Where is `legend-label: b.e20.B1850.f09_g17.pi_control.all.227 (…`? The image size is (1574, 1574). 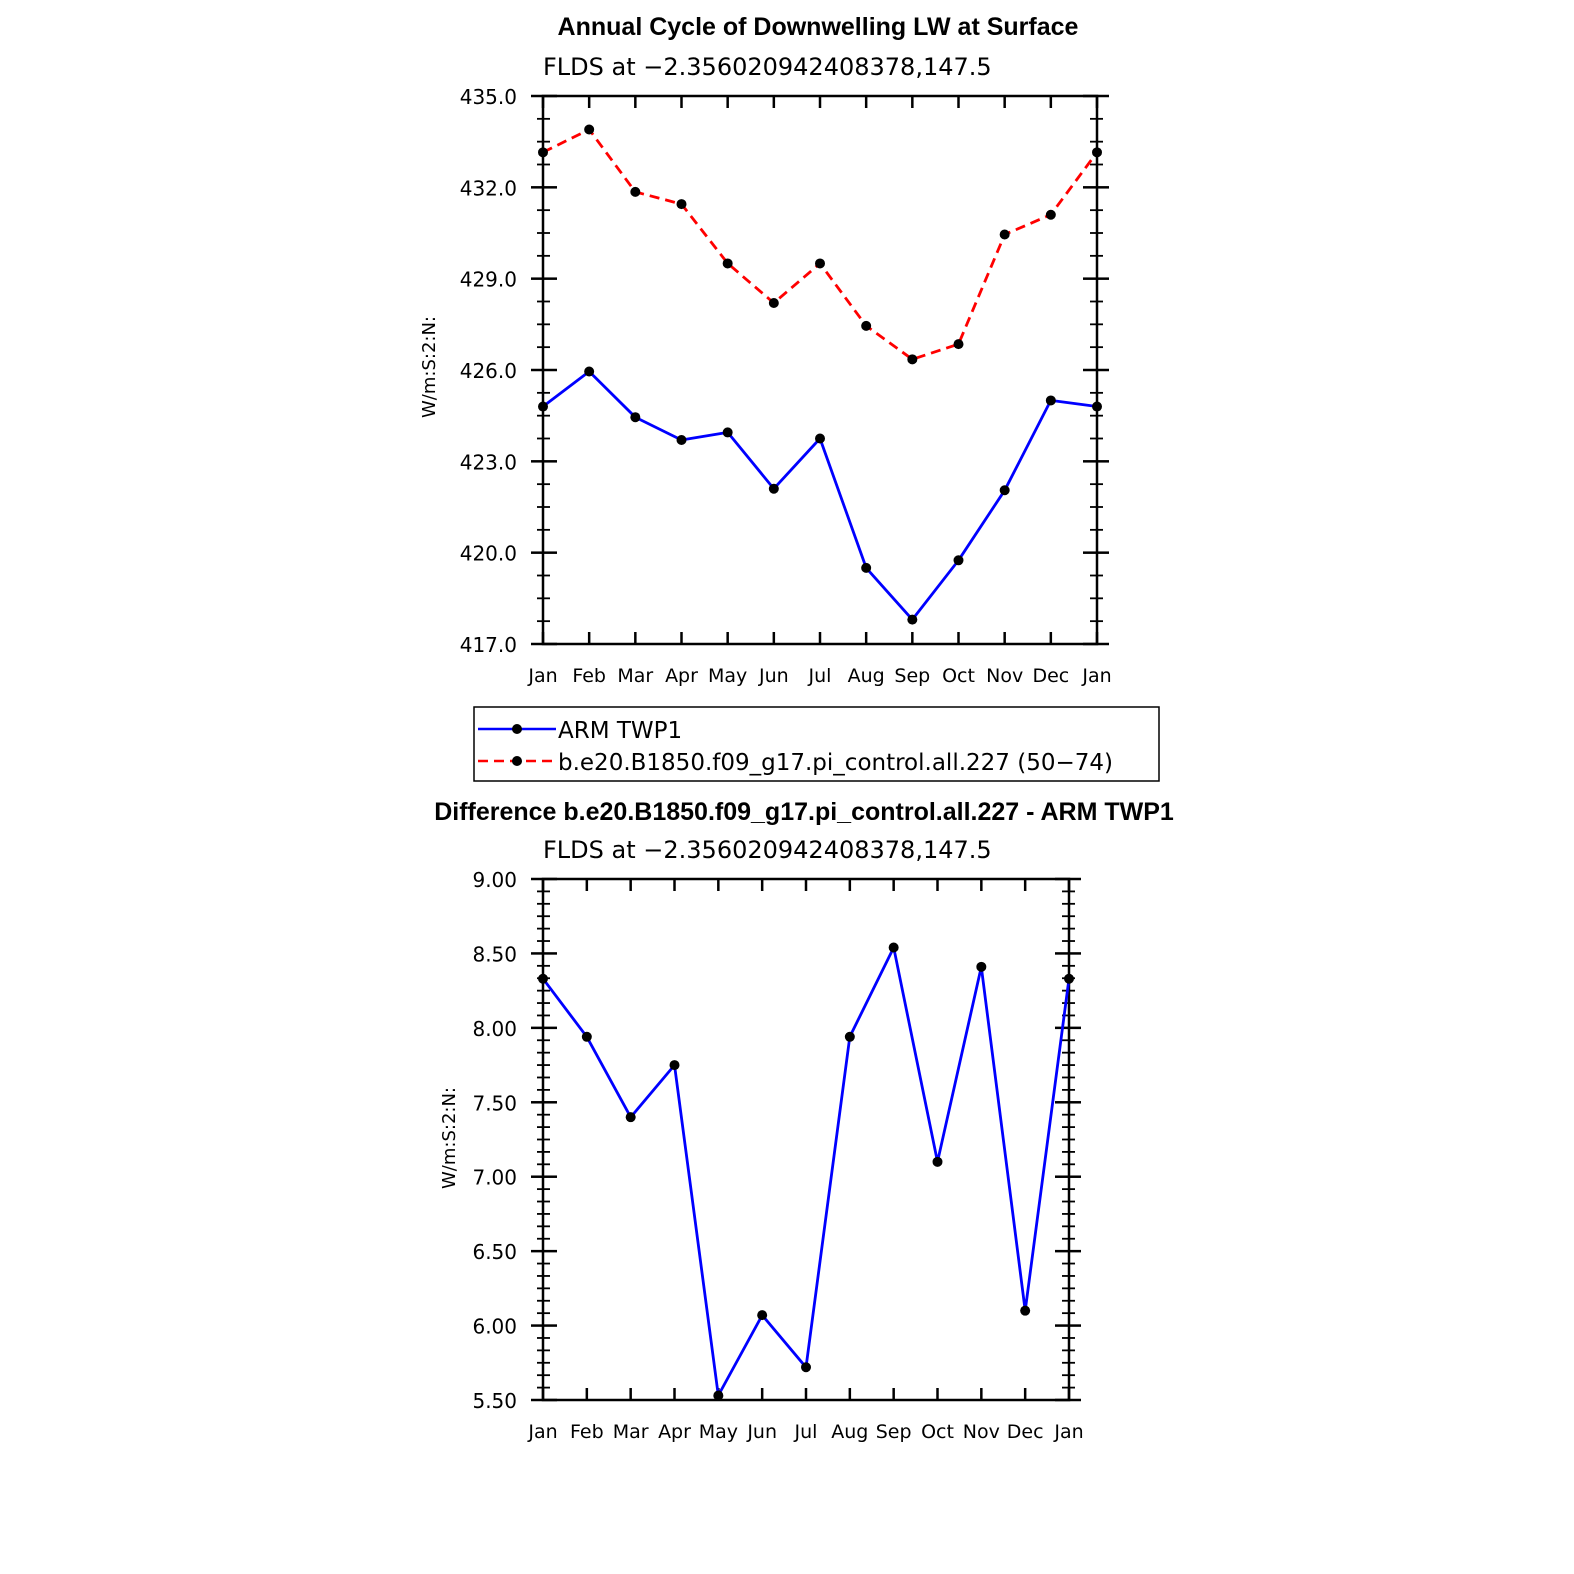 legend-label: b.e20.B1850.f09_g17.pi_control.all.227 (… is located at coordinates (835, 763).